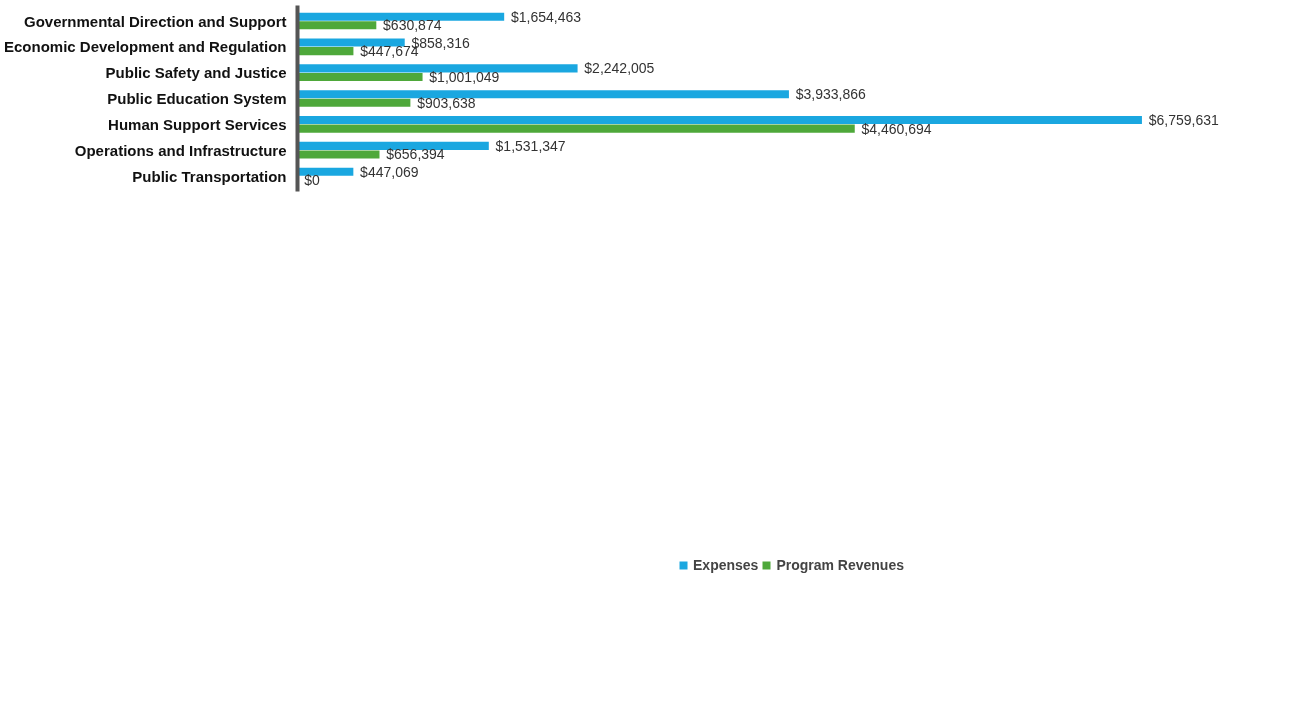  Describe the element at coordinates (830, 94) in the screenshot. I see `data-label: $3,933,866` at that location.